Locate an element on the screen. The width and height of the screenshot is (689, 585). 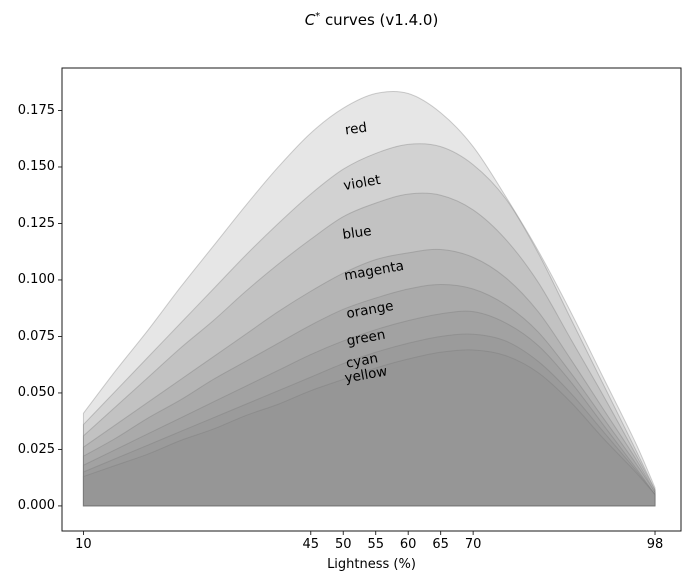
curve-label-blue: blue is located at coordinates (357, 232).